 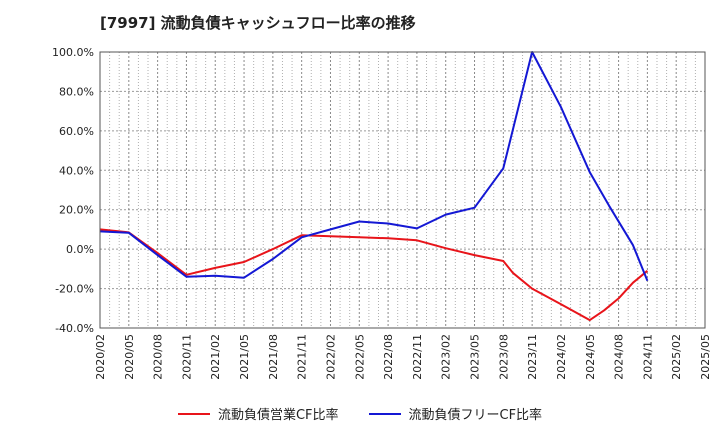 I want to click on y-tick-label: 100.0%, so click(x=73, y=52).